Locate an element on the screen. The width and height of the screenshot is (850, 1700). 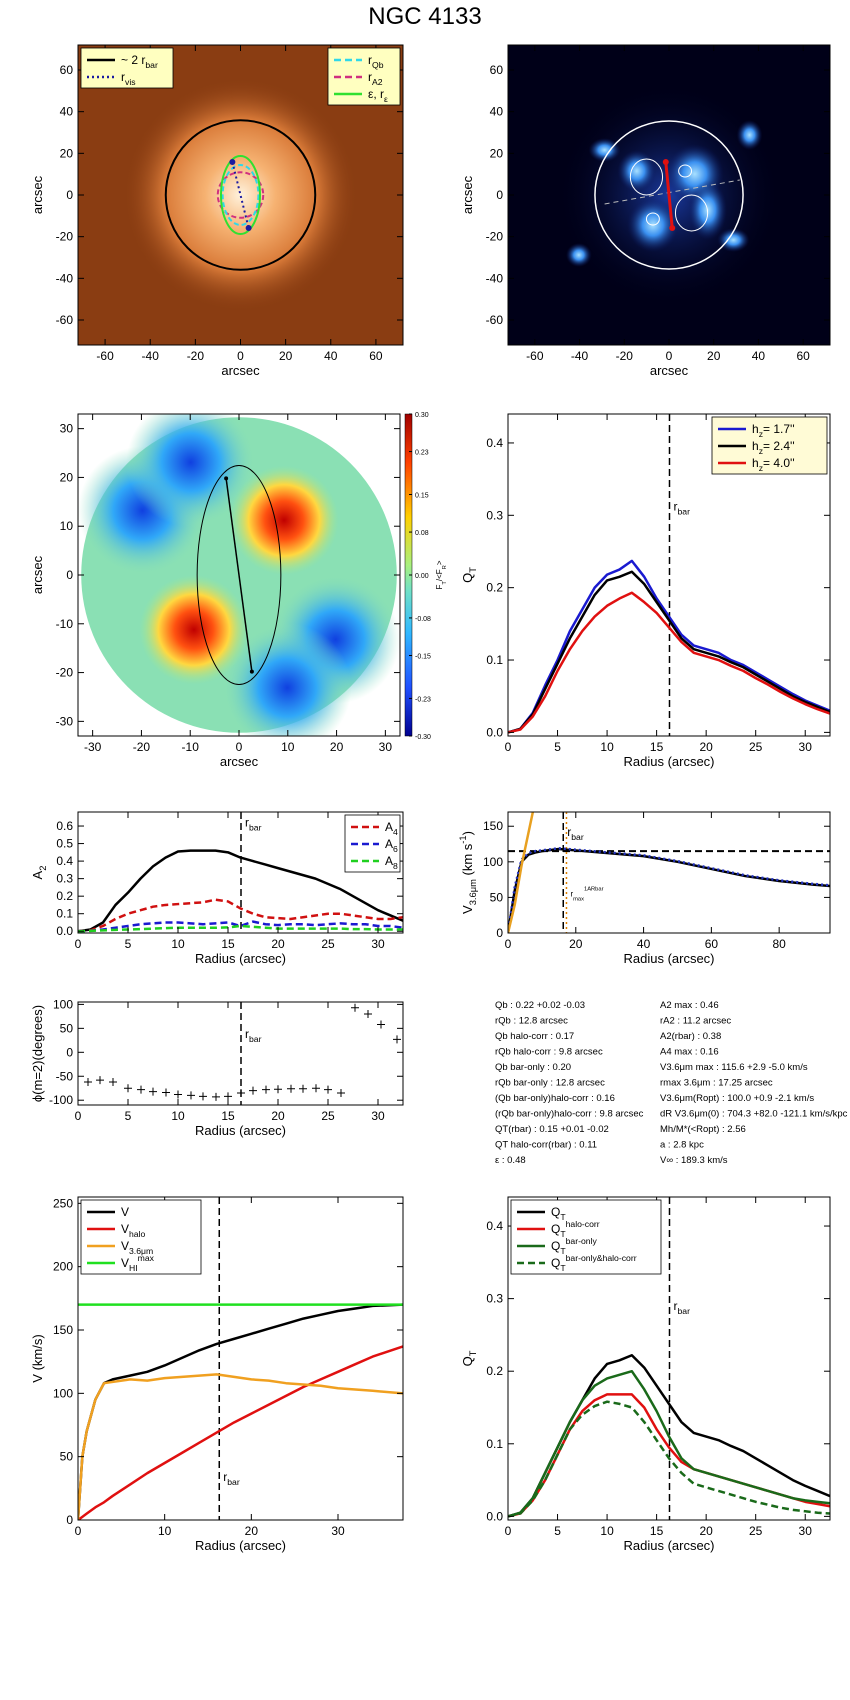
text-part: > is located at coordinates (439, 562).